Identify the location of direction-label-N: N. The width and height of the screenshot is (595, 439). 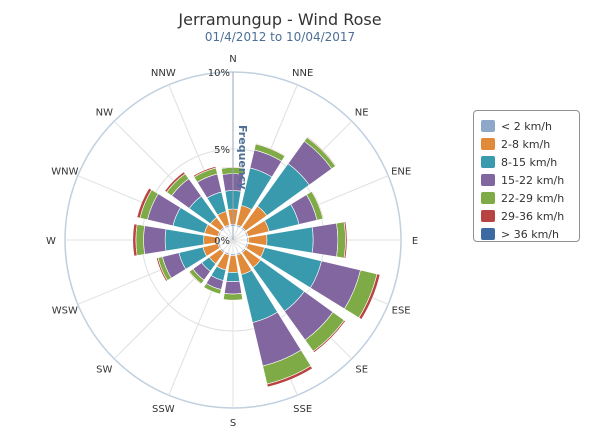
(232, 59).